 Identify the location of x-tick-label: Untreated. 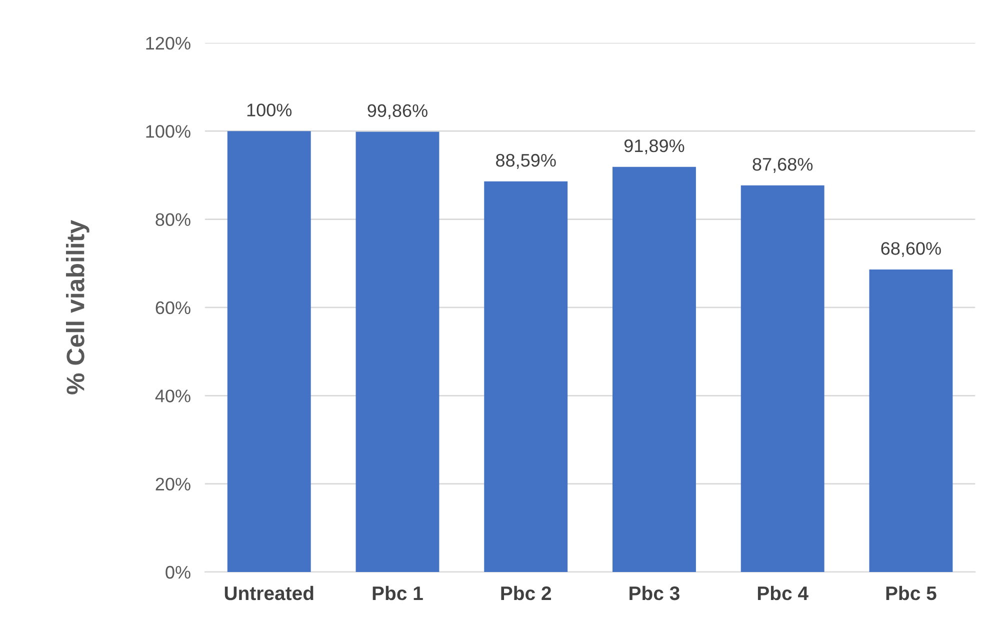
(269, 593).